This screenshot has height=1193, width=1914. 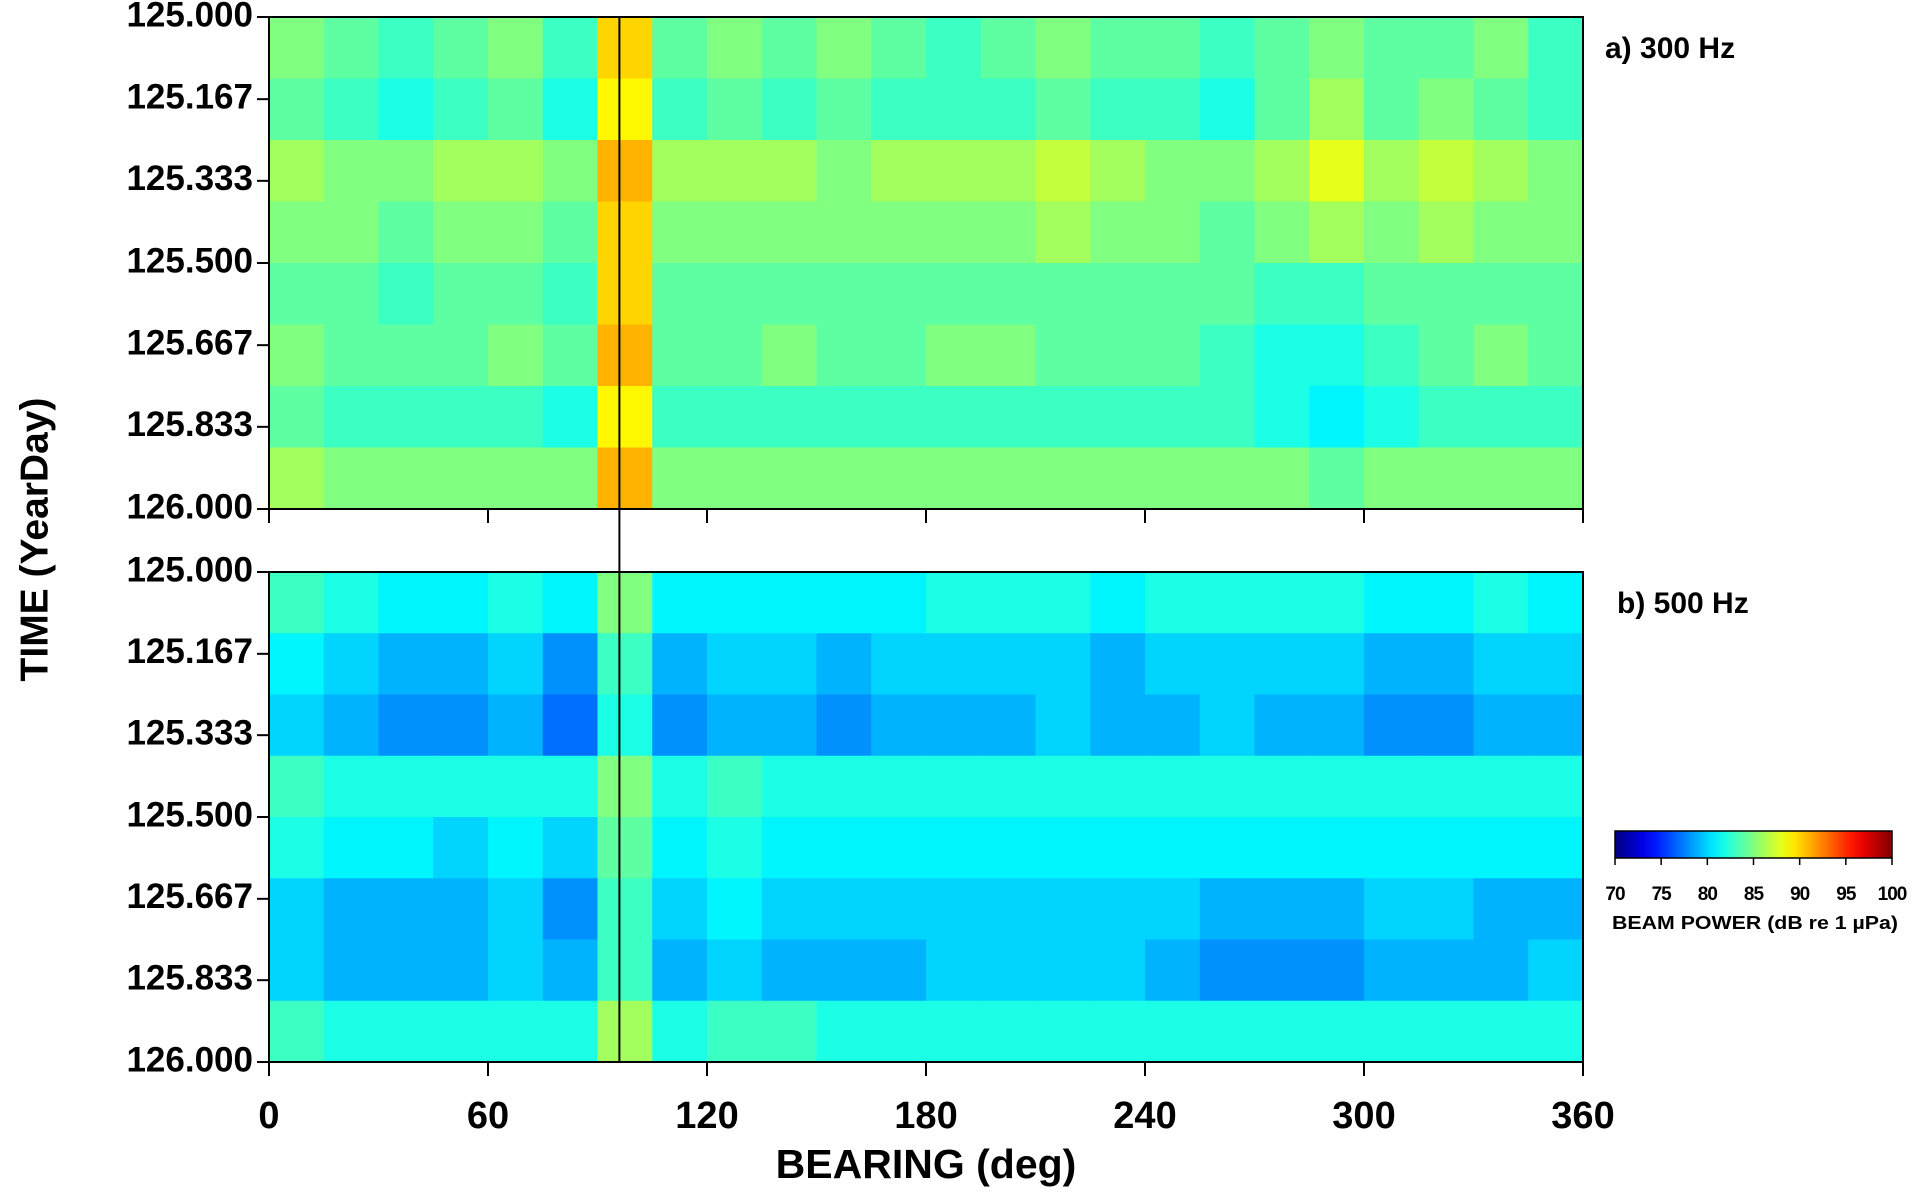 I want to click on colorbar-label: BEAM POWER (dB re 1 µPa), so click(x=1755, y=923).